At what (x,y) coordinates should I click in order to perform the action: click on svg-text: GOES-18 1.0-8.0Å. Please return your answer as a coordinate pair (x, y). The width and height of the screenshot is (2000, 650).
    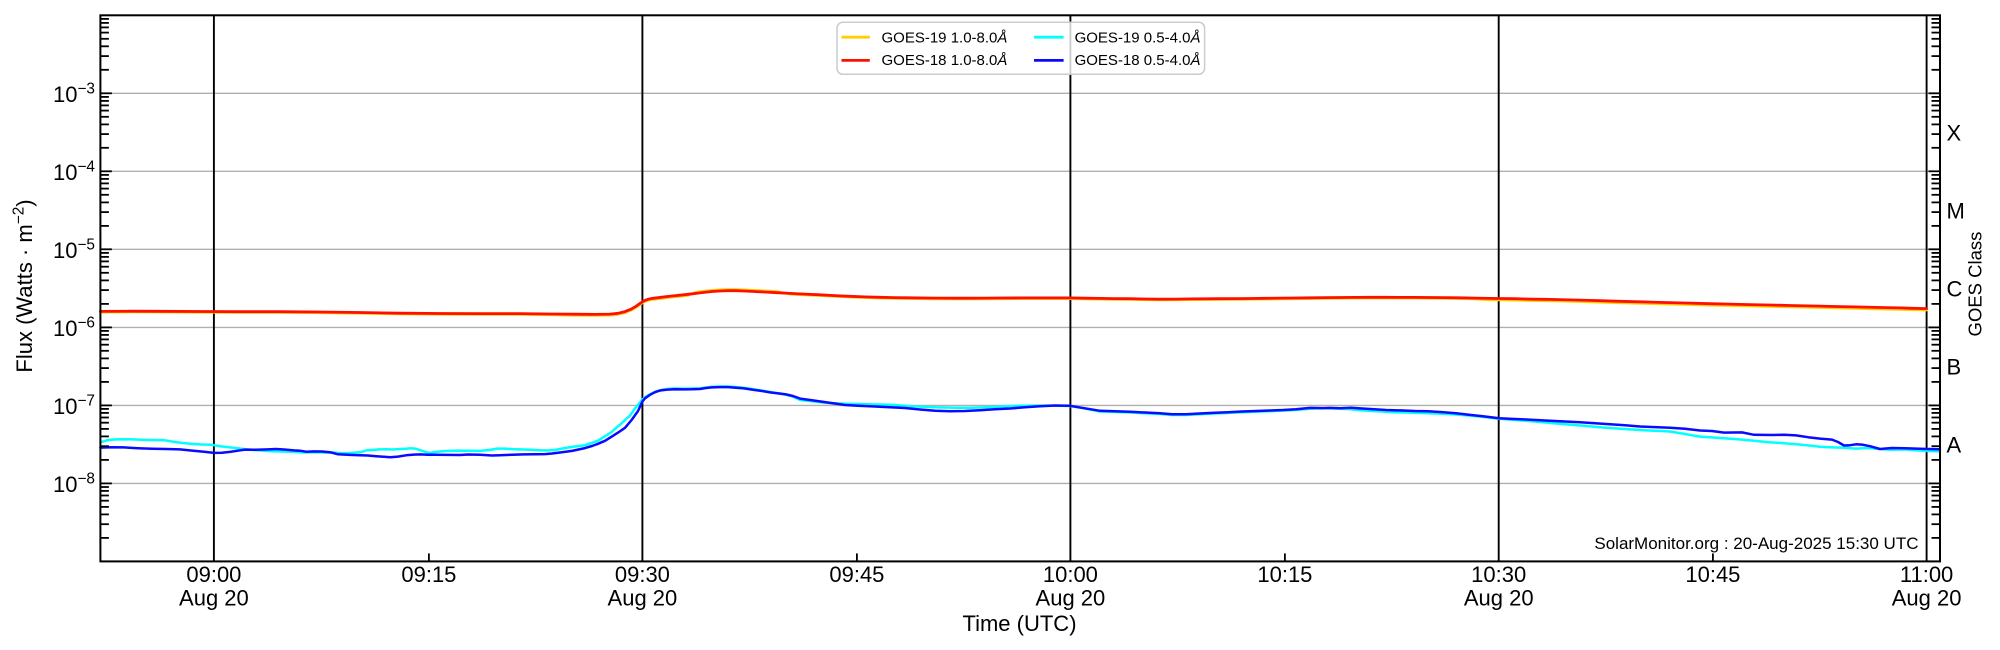
    Looking at the image, I should click on (945, 60).